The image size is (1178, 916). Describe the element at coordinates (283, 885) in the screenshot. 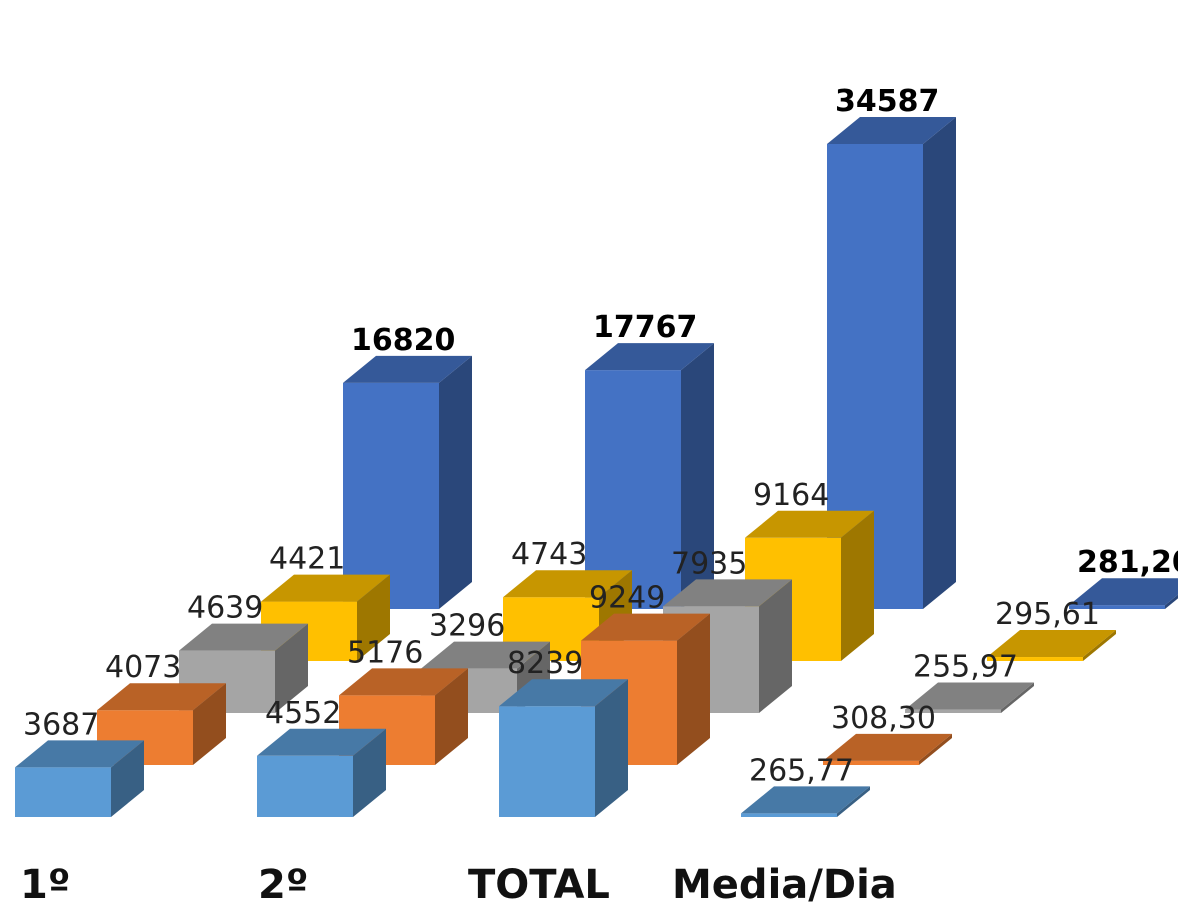

I see `category-label-2: 2º` at that location.